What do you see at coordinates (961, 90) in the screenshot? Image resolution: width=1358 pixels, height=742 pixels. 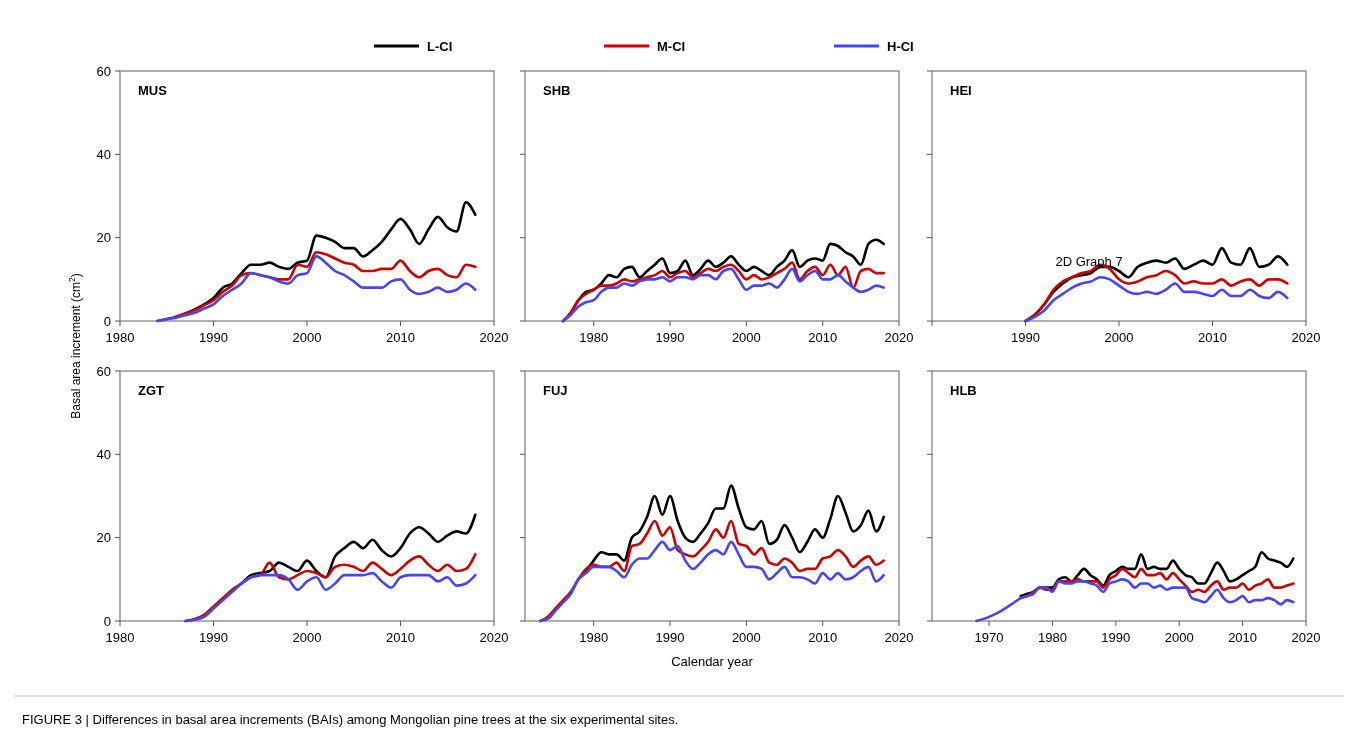 I see `text: HEI` at bounding box center [961, 90].